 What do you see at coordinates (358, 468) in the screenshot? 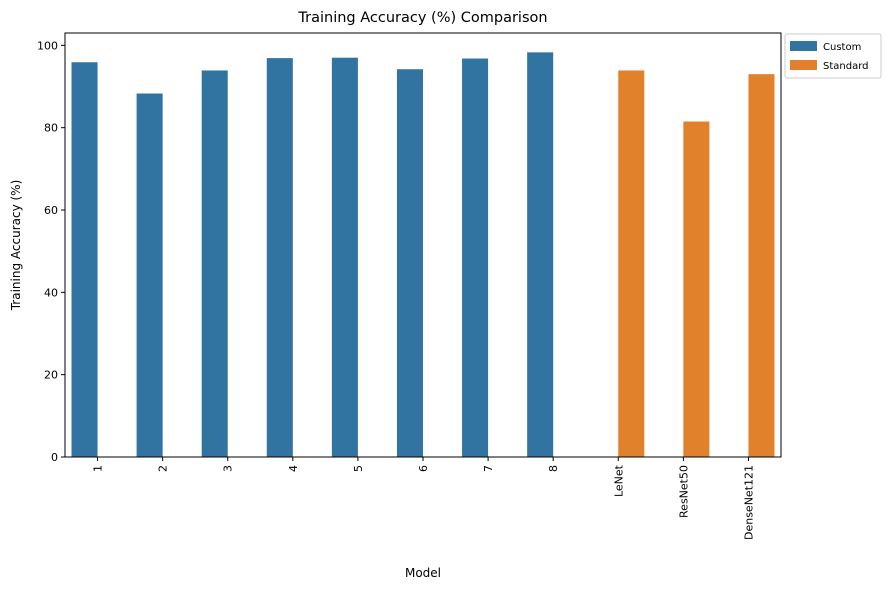
I see `x-tick-label: 5` at bounding box center [358, 468].